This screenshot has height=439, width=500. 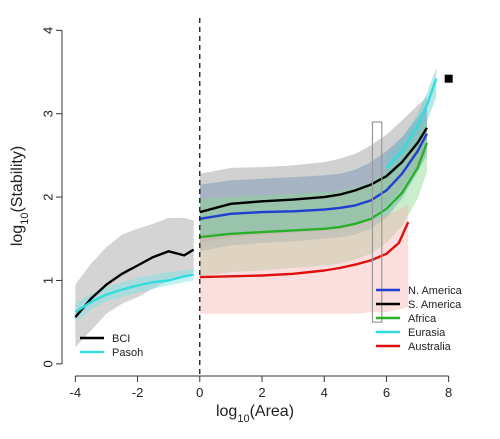 I want to click on australia-band, so click(x=304, y=258).